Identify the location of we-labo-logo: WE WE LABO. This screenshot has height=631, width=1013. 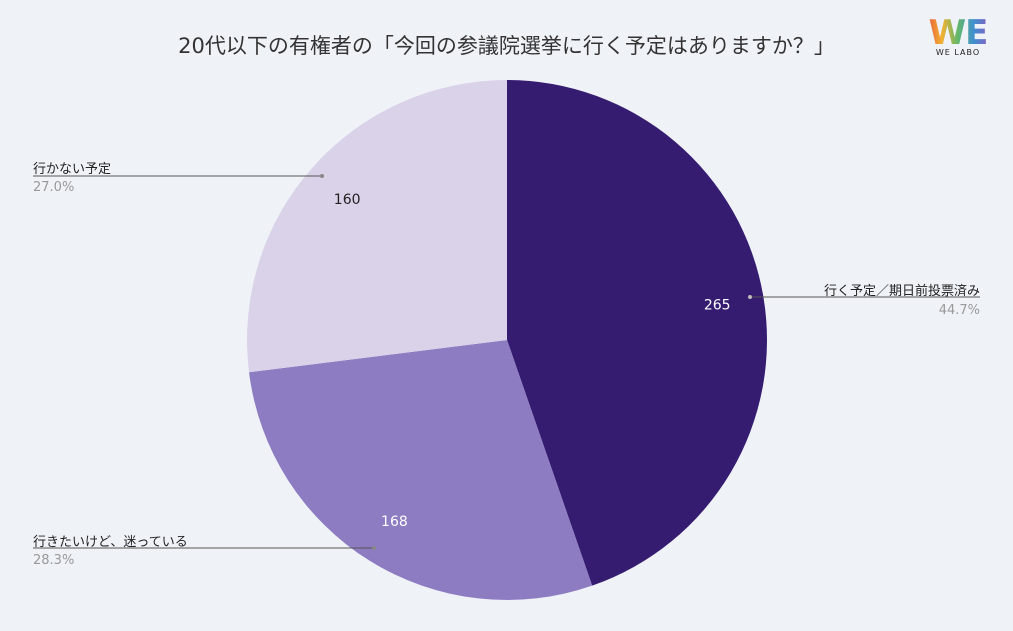
(958, 40).